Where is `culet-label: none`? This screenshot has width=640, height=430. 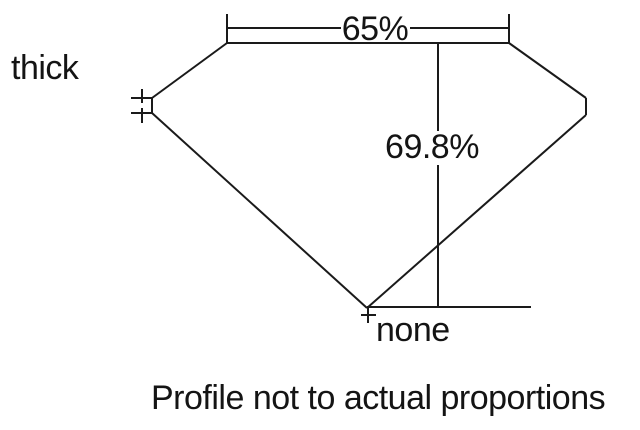 culet-label: none is located at coordinates (413, 330).